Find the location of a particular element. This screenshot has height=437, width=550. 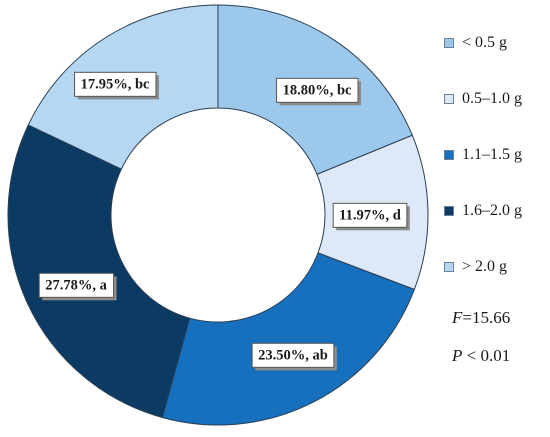

legend-label: > 2.0 g is located at coordinates (485, 266).